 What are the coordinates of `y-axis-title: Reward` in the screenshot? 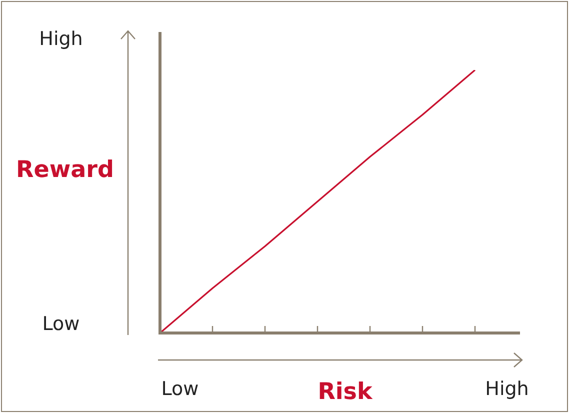 It's located at (65, 170).